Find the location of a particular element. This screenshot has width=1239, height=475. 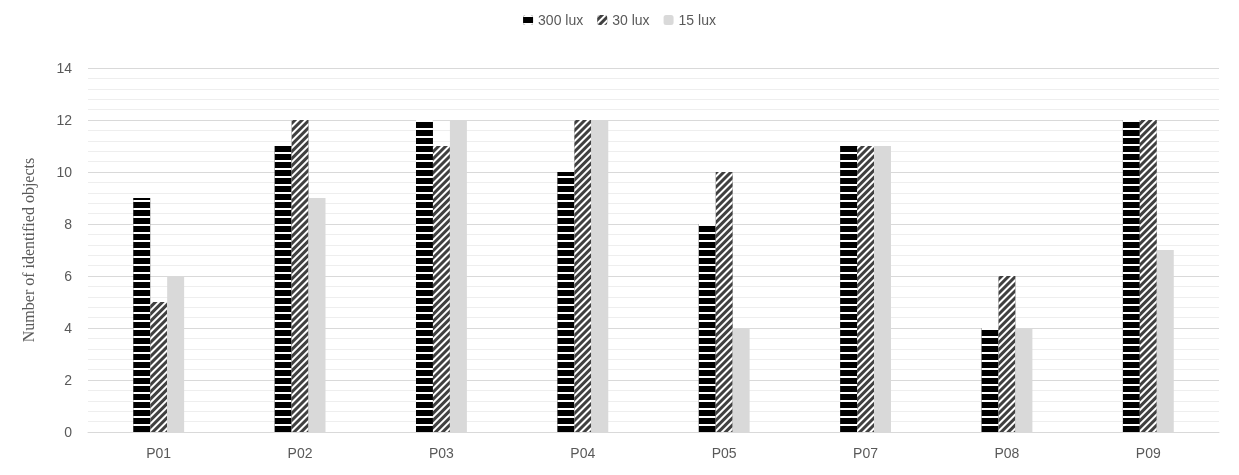

y-tick-label: 2 is located at coordinates (68, 380).